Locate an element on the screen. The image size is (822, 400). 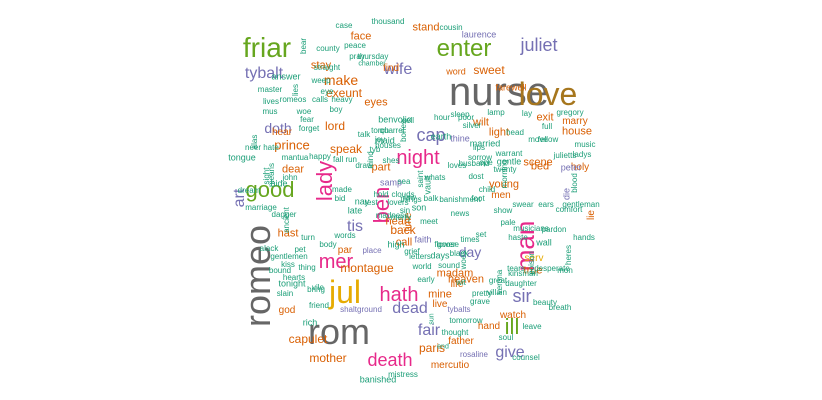
cloud-word: fair is located at coordinates (429, 330).